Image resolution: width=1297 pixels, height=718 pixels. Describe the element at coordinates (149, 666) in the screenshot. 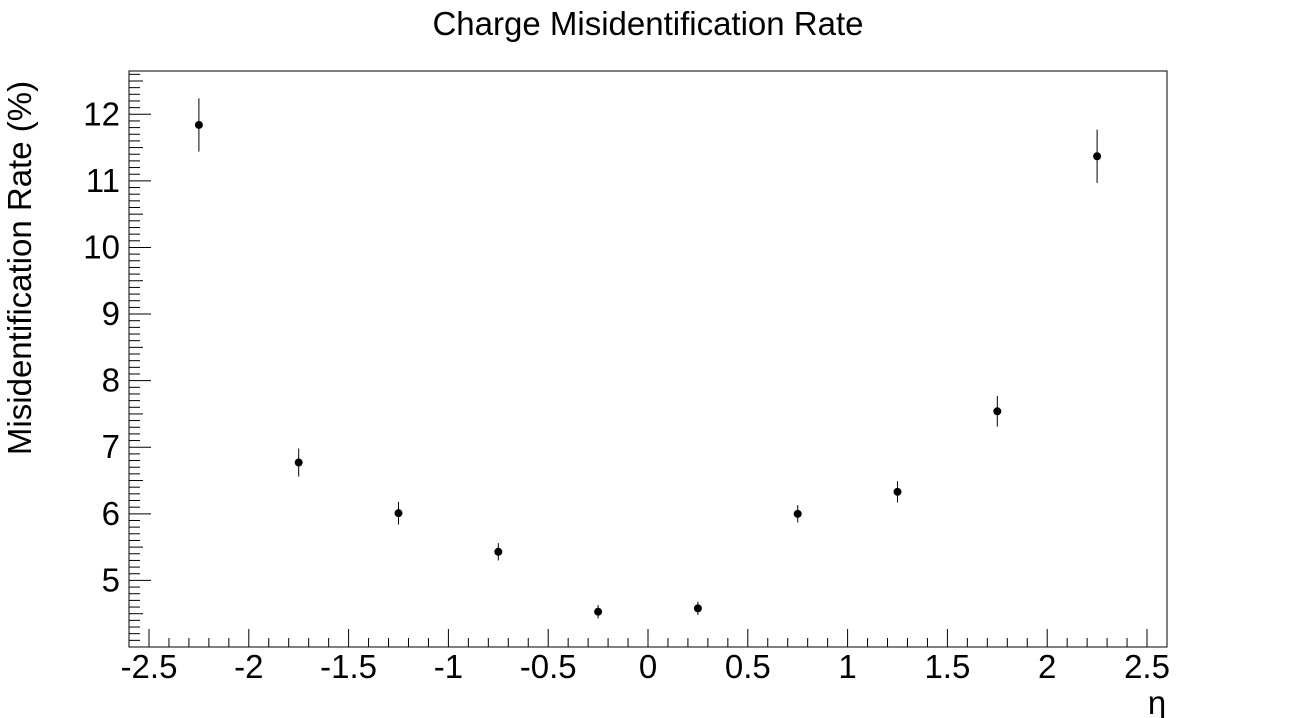

I see `x-tick-label: -2.5` at that location.